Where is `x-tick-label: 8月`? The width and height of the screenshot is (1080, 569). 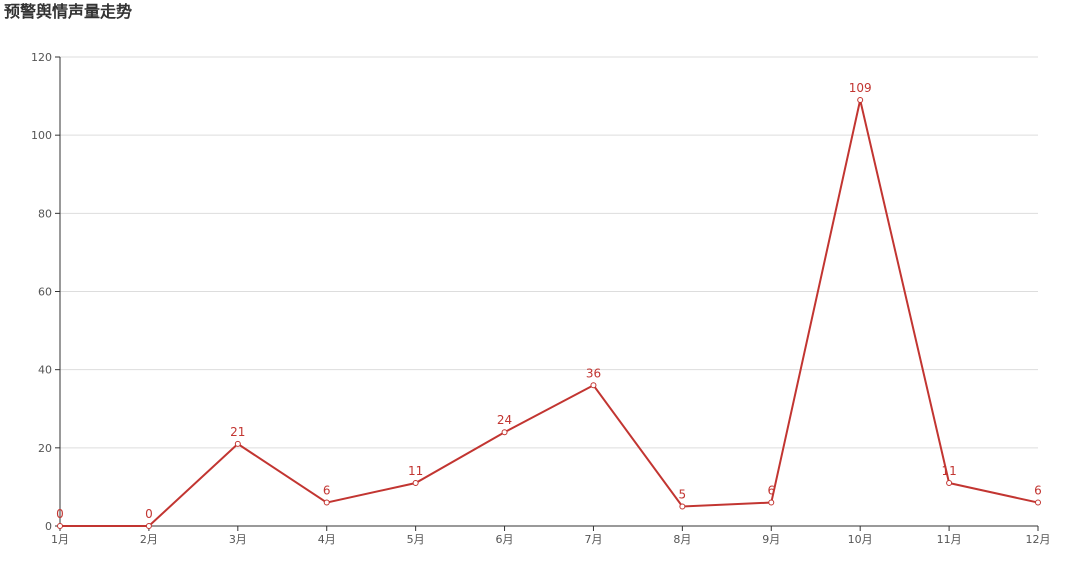 x-tick-label: 8月 is located at coordinates (682, 539).